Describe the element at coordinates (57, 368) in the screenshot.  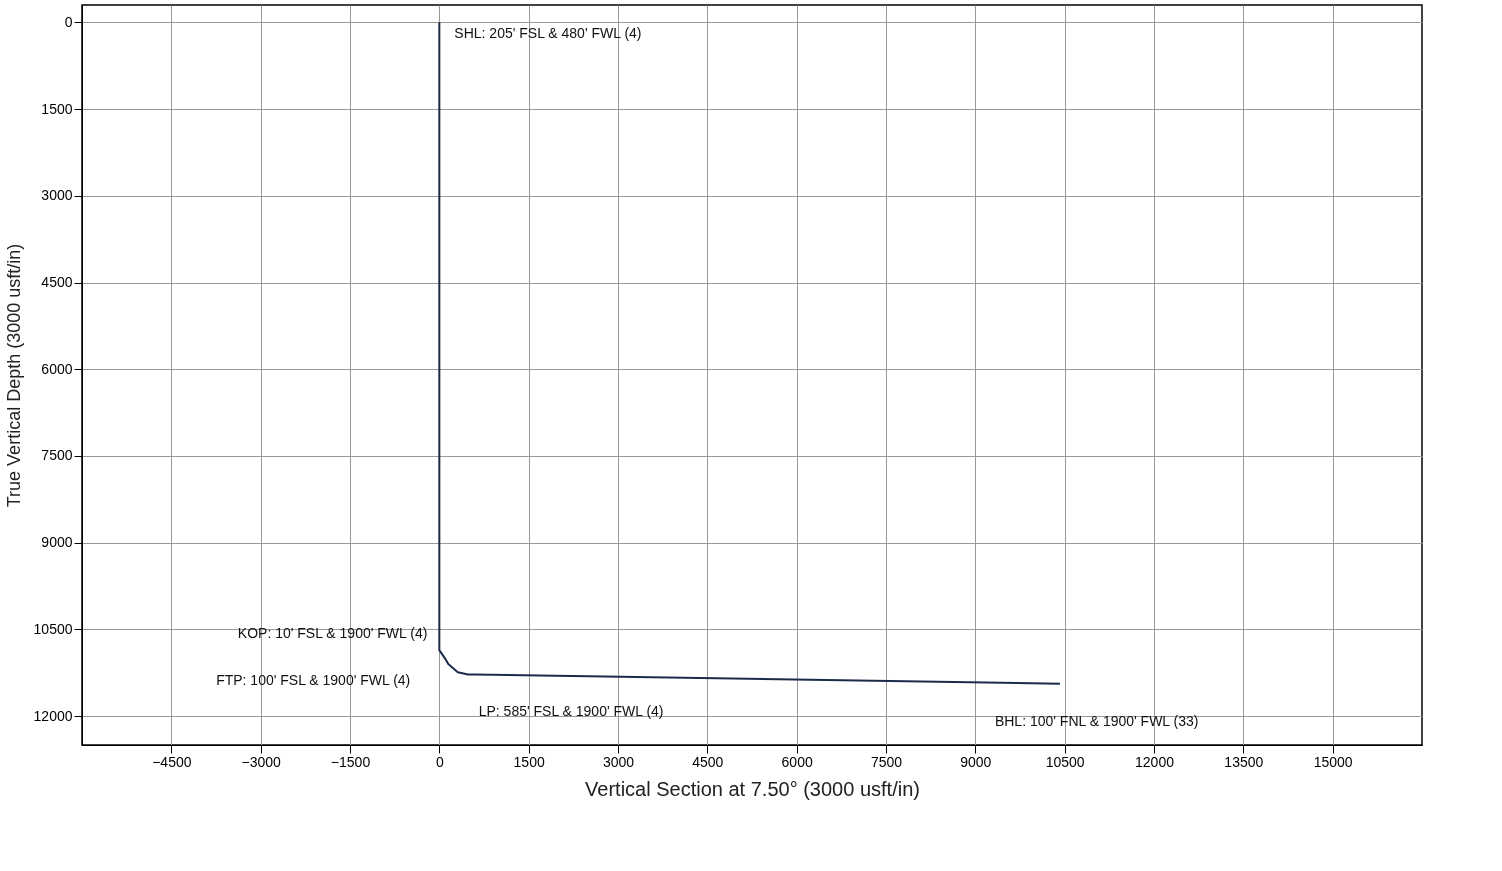
I see `y-tick-label: 6000` at that location.